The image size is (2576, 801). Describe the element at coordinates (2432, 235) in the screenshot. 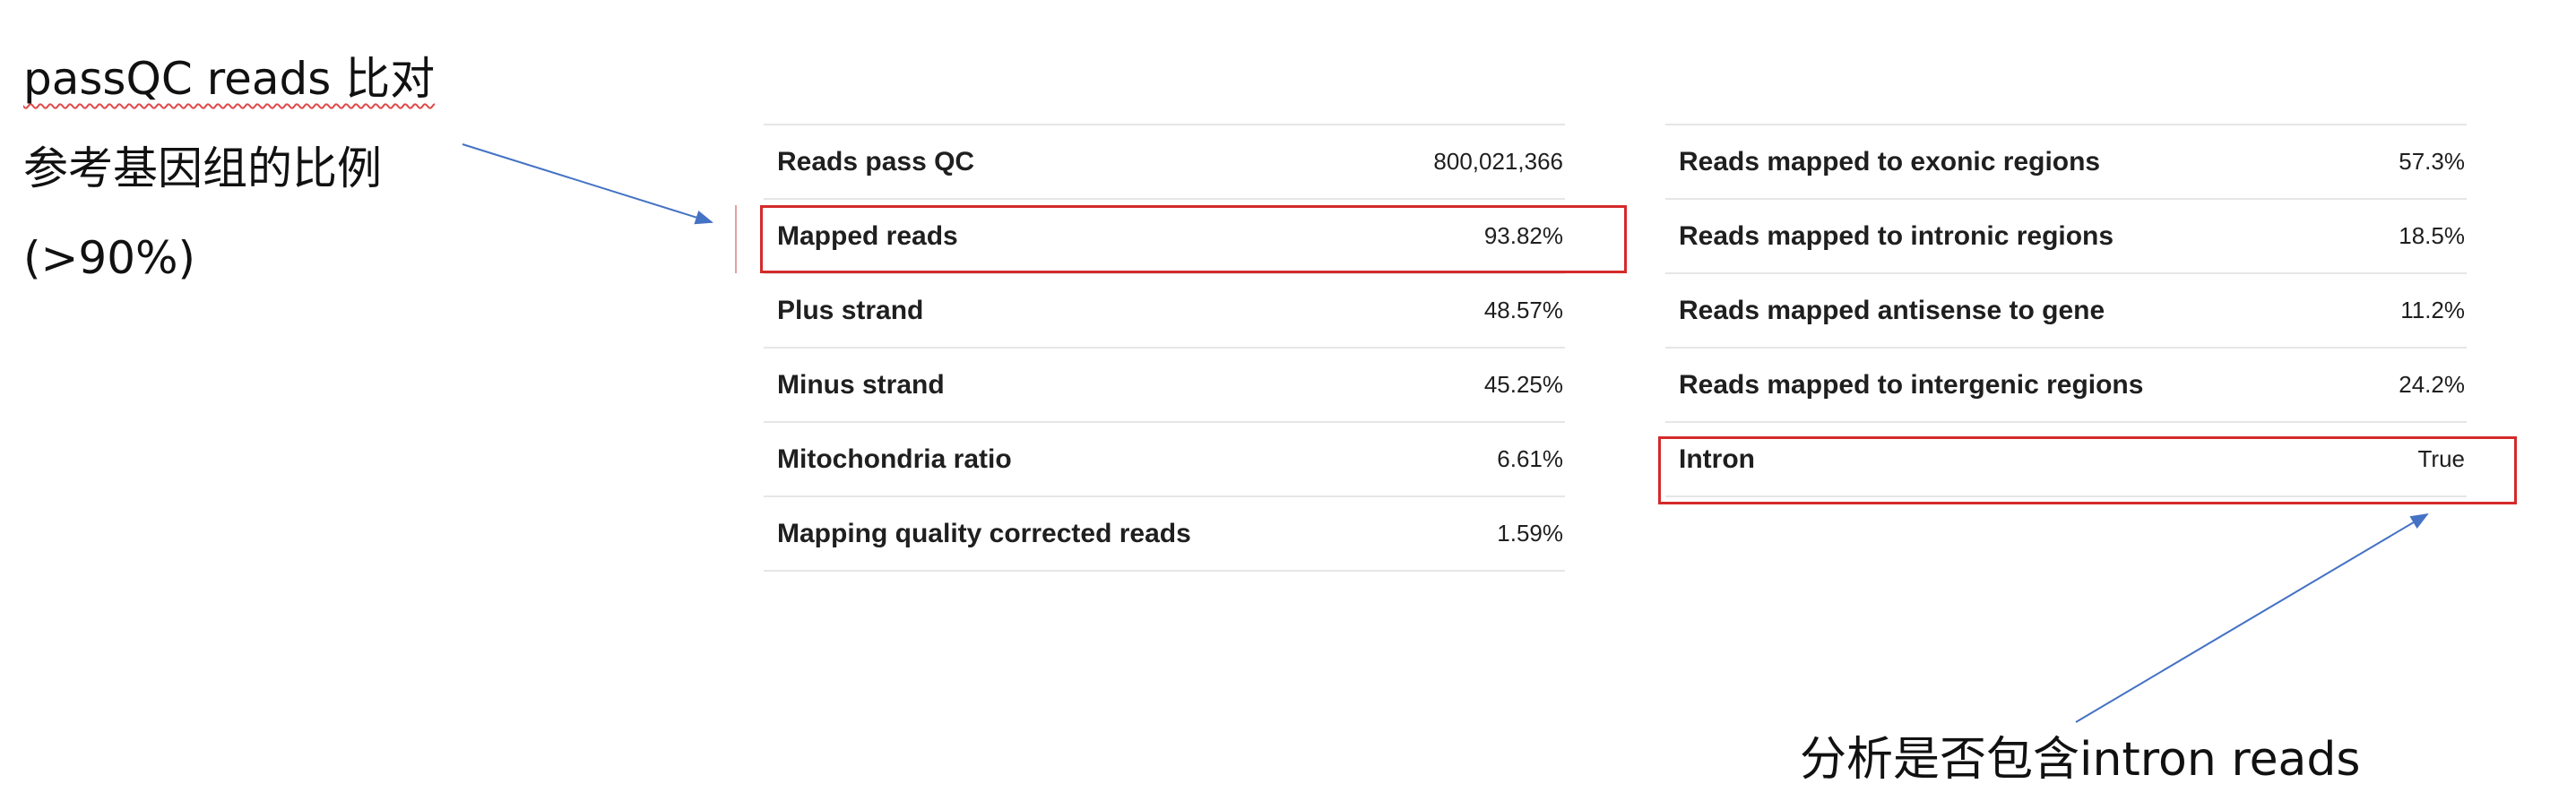

I see `metric-value: 18.5%` at that location.